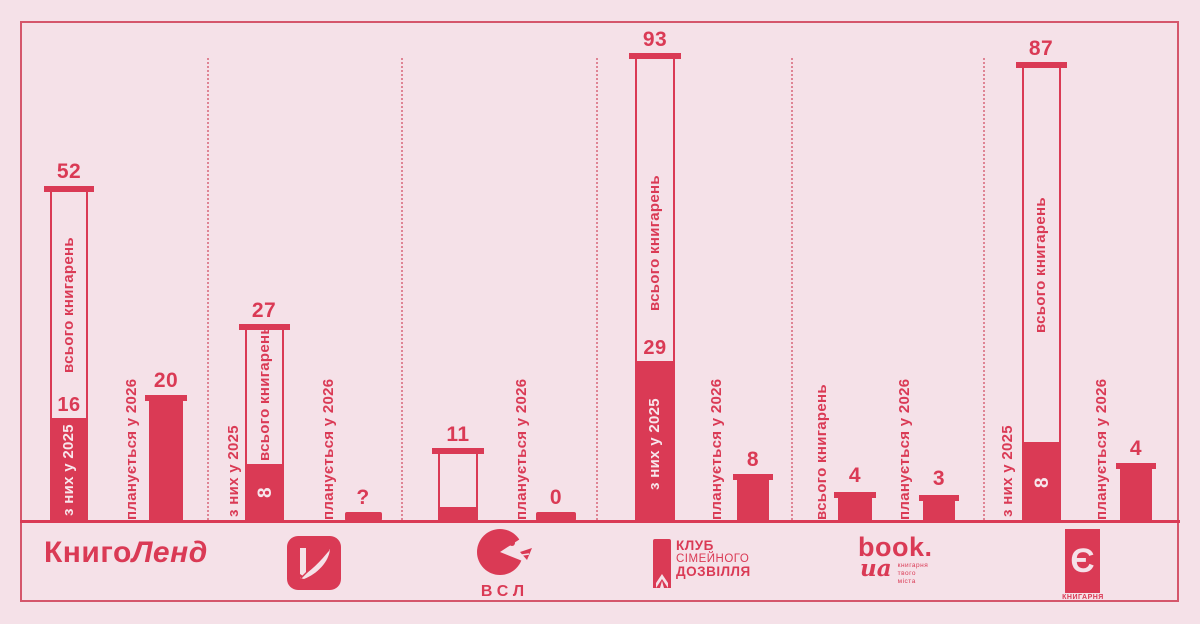  I want to click on bookua-logo: book. ua книгарня твого міста, so click(895, 560).